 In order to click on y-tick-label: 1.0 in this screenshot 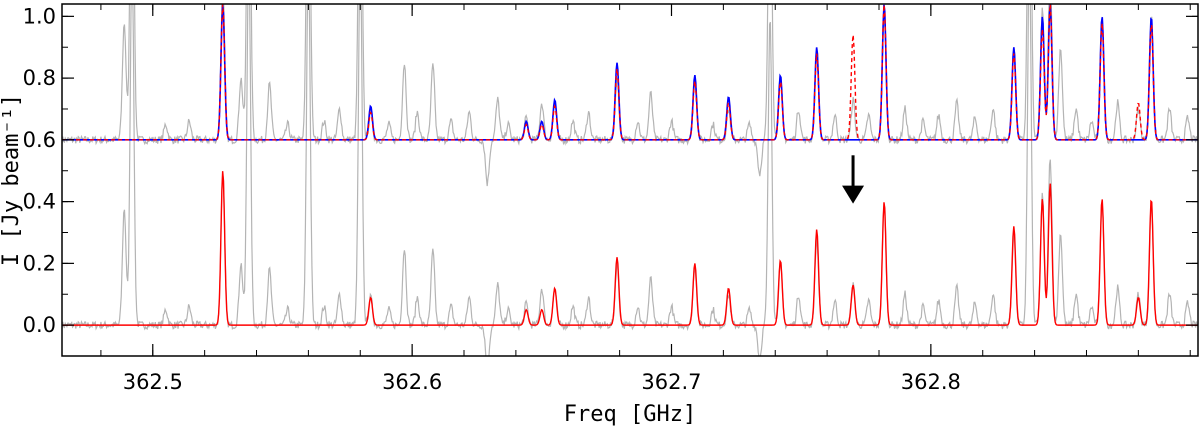, I will do `click(39, 16)`.